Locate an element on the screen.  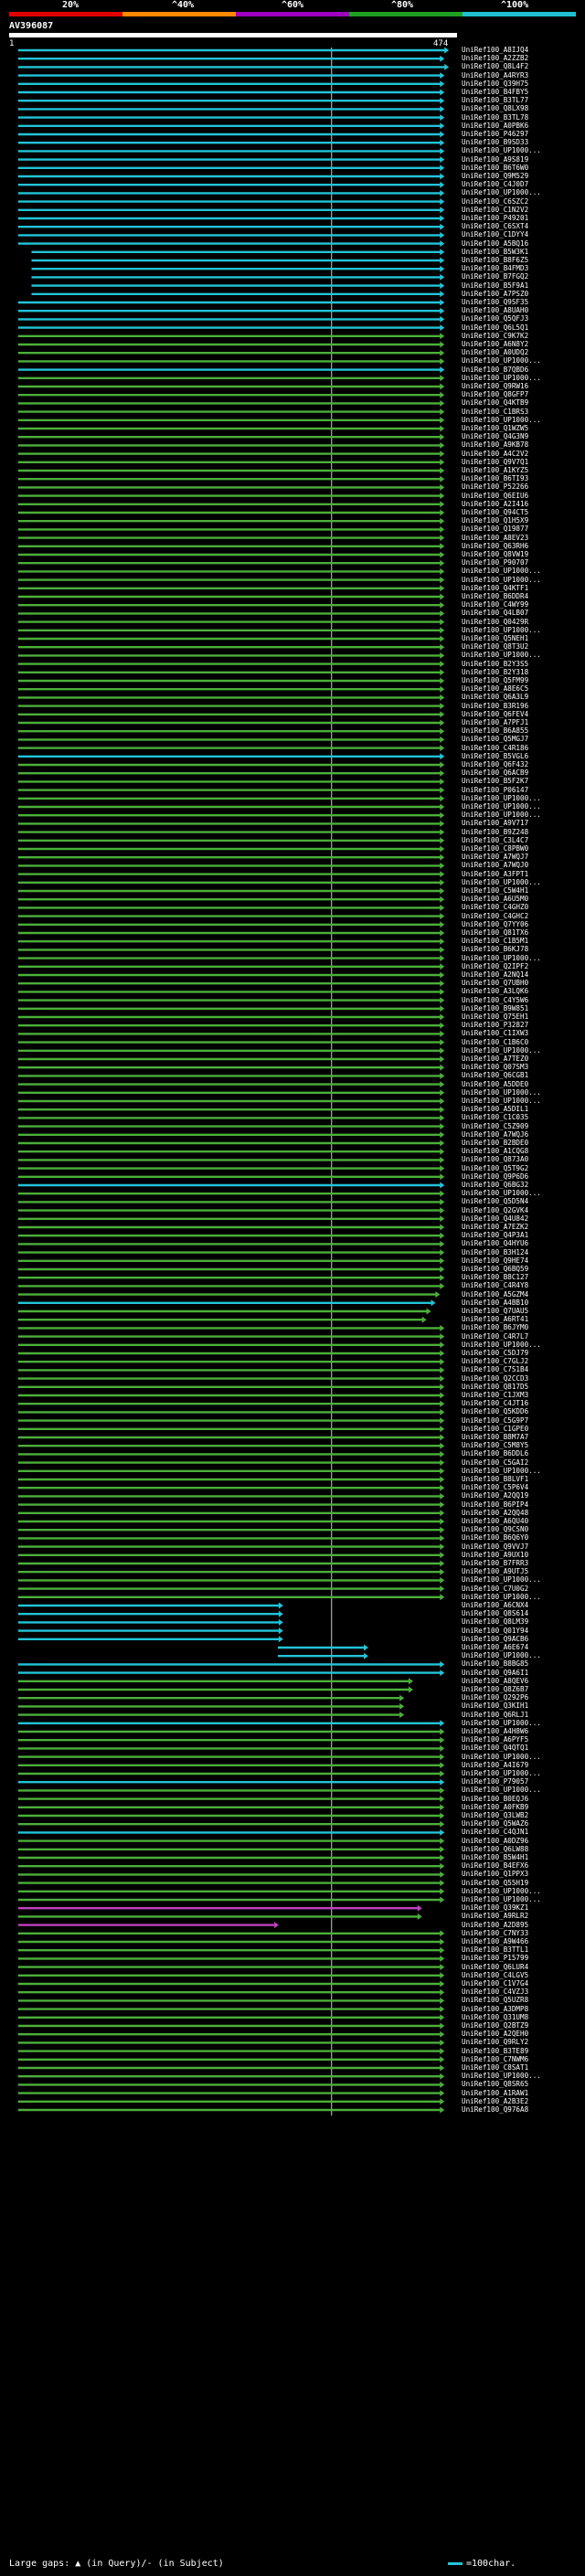
hit-label: UniRef100_C1DYY4 is located at coordinates (495, 235).